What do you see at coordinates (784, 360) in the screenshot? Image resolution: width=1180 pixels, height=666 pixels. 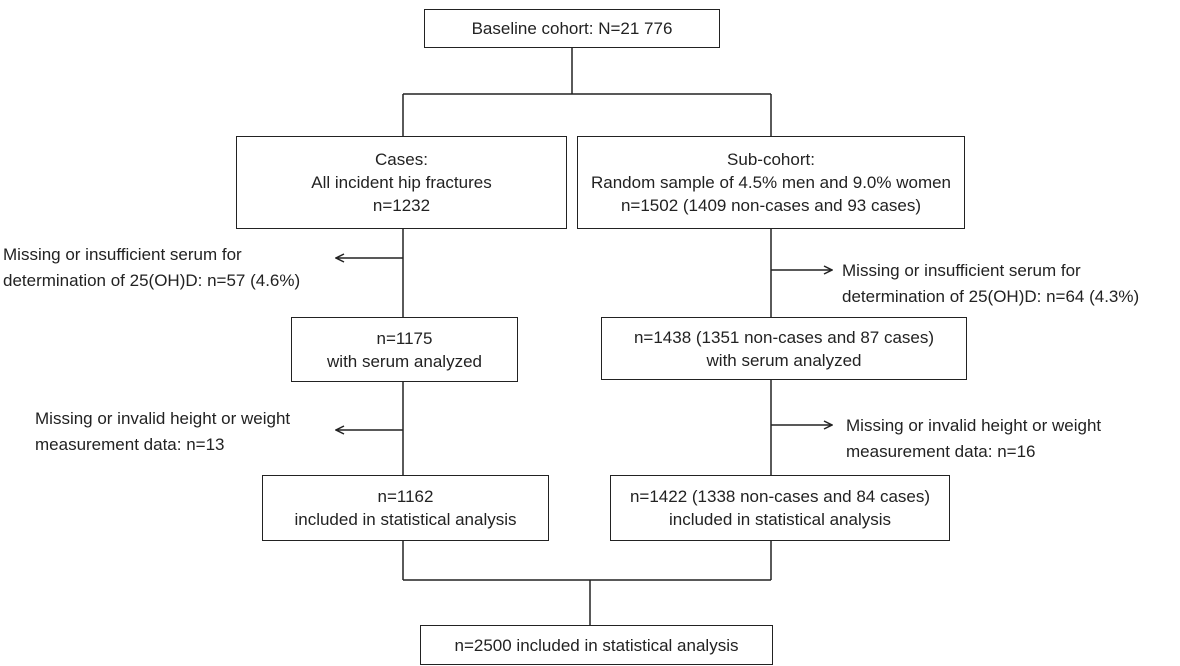 I see `subcohort-serum-label: with serum analyzed` at bounding box center [784, 360].